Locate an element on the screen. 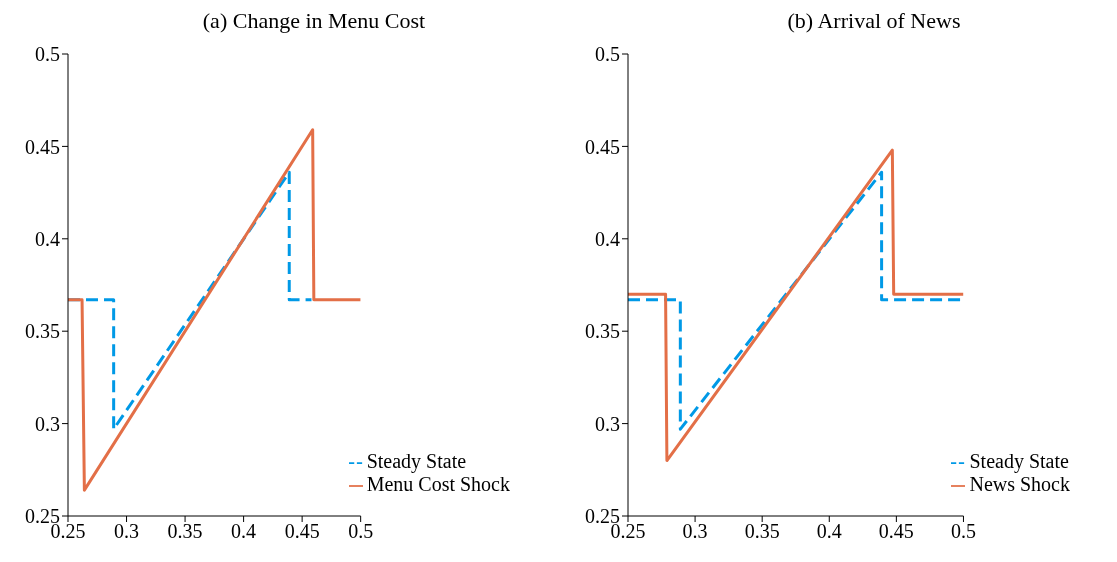  legend-label: Menu Cost Shock is located at coordinates (438, 484).